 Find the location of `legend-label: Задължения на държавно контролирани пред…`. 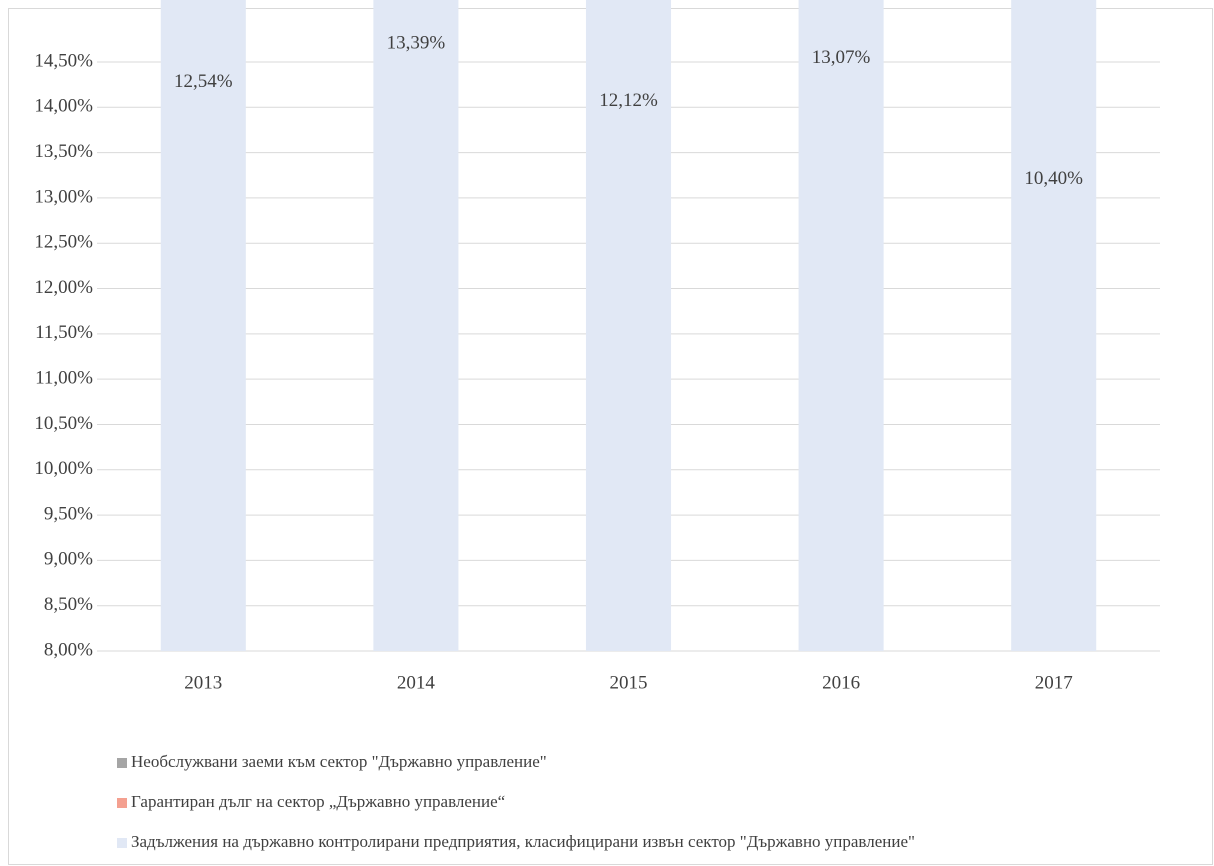

legend-label: Задължения на държавно контролирани пред… is located at coordinates (523, 841).